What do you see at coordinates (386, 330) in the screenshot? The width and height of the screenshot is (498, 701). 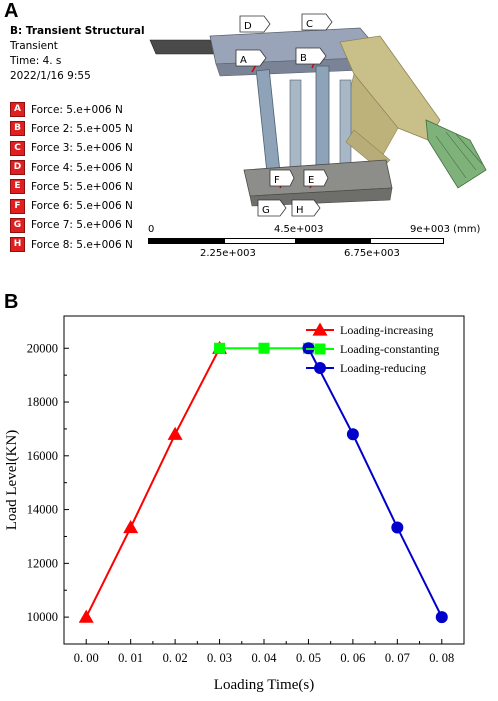 I see `legend-label: Loading-increasing` at bounding box center [386, 330].